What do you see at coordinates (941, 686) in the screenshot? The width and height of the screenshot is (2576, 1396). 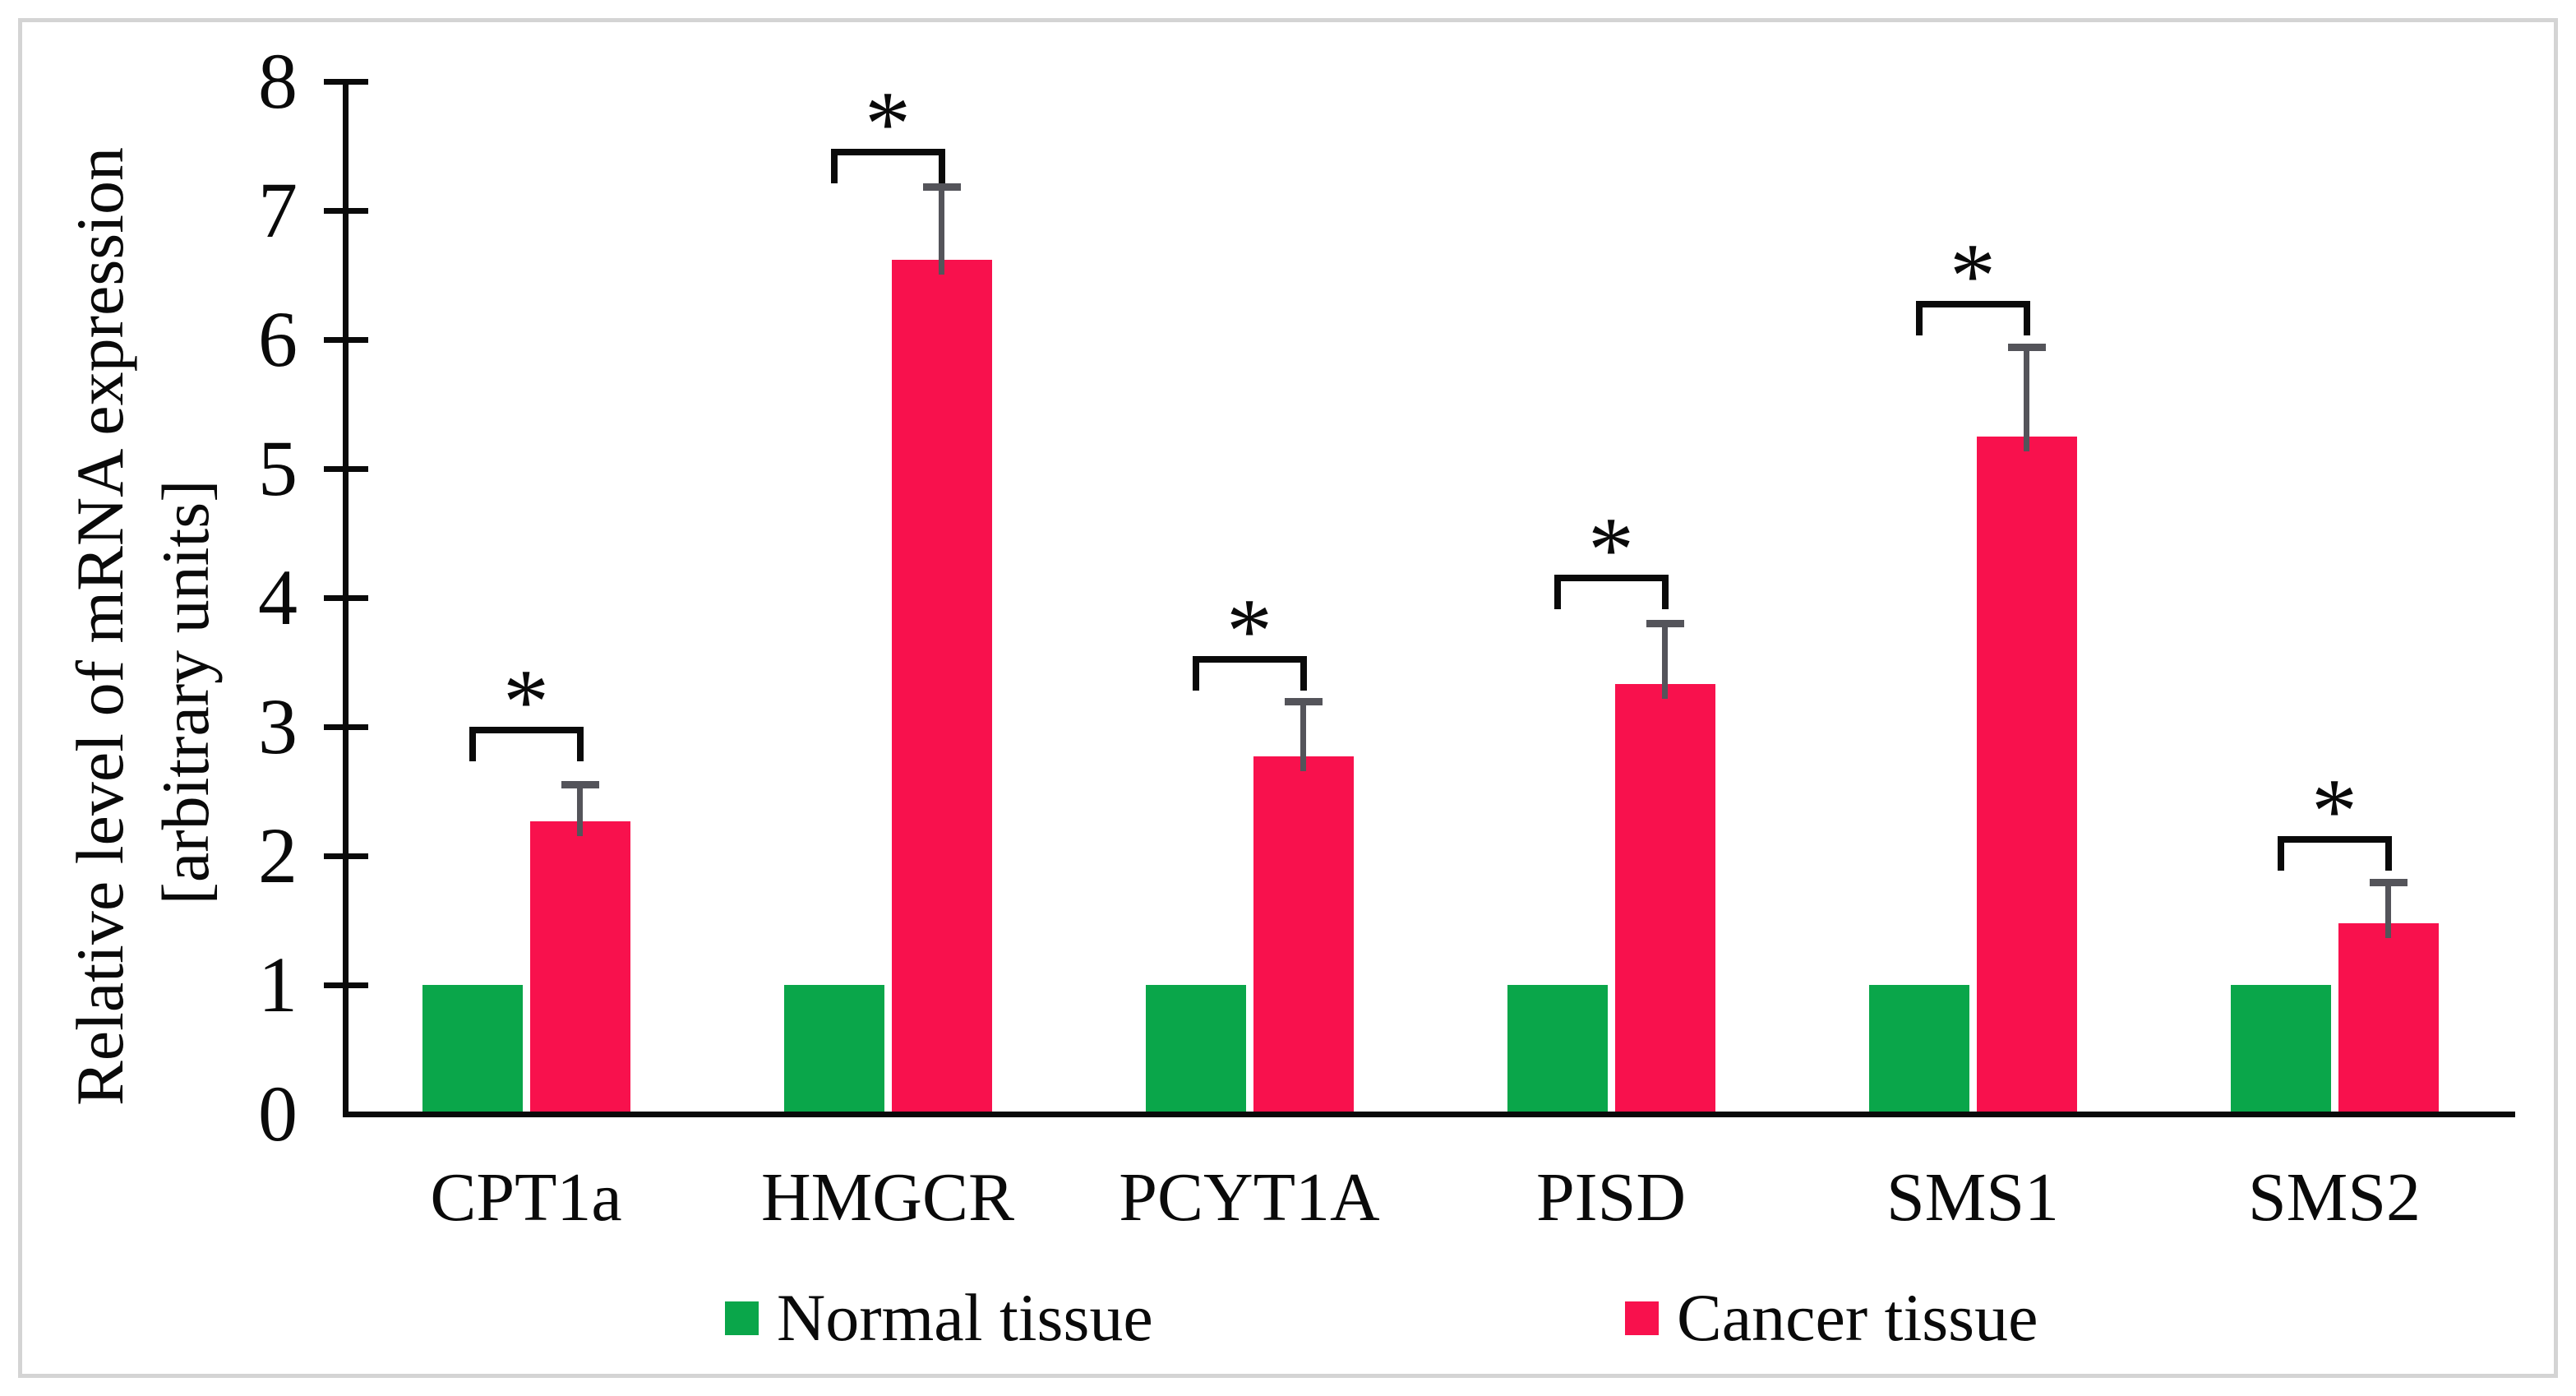 I see `bar-cancer-HMGCR` at bounding box center [941, 686].